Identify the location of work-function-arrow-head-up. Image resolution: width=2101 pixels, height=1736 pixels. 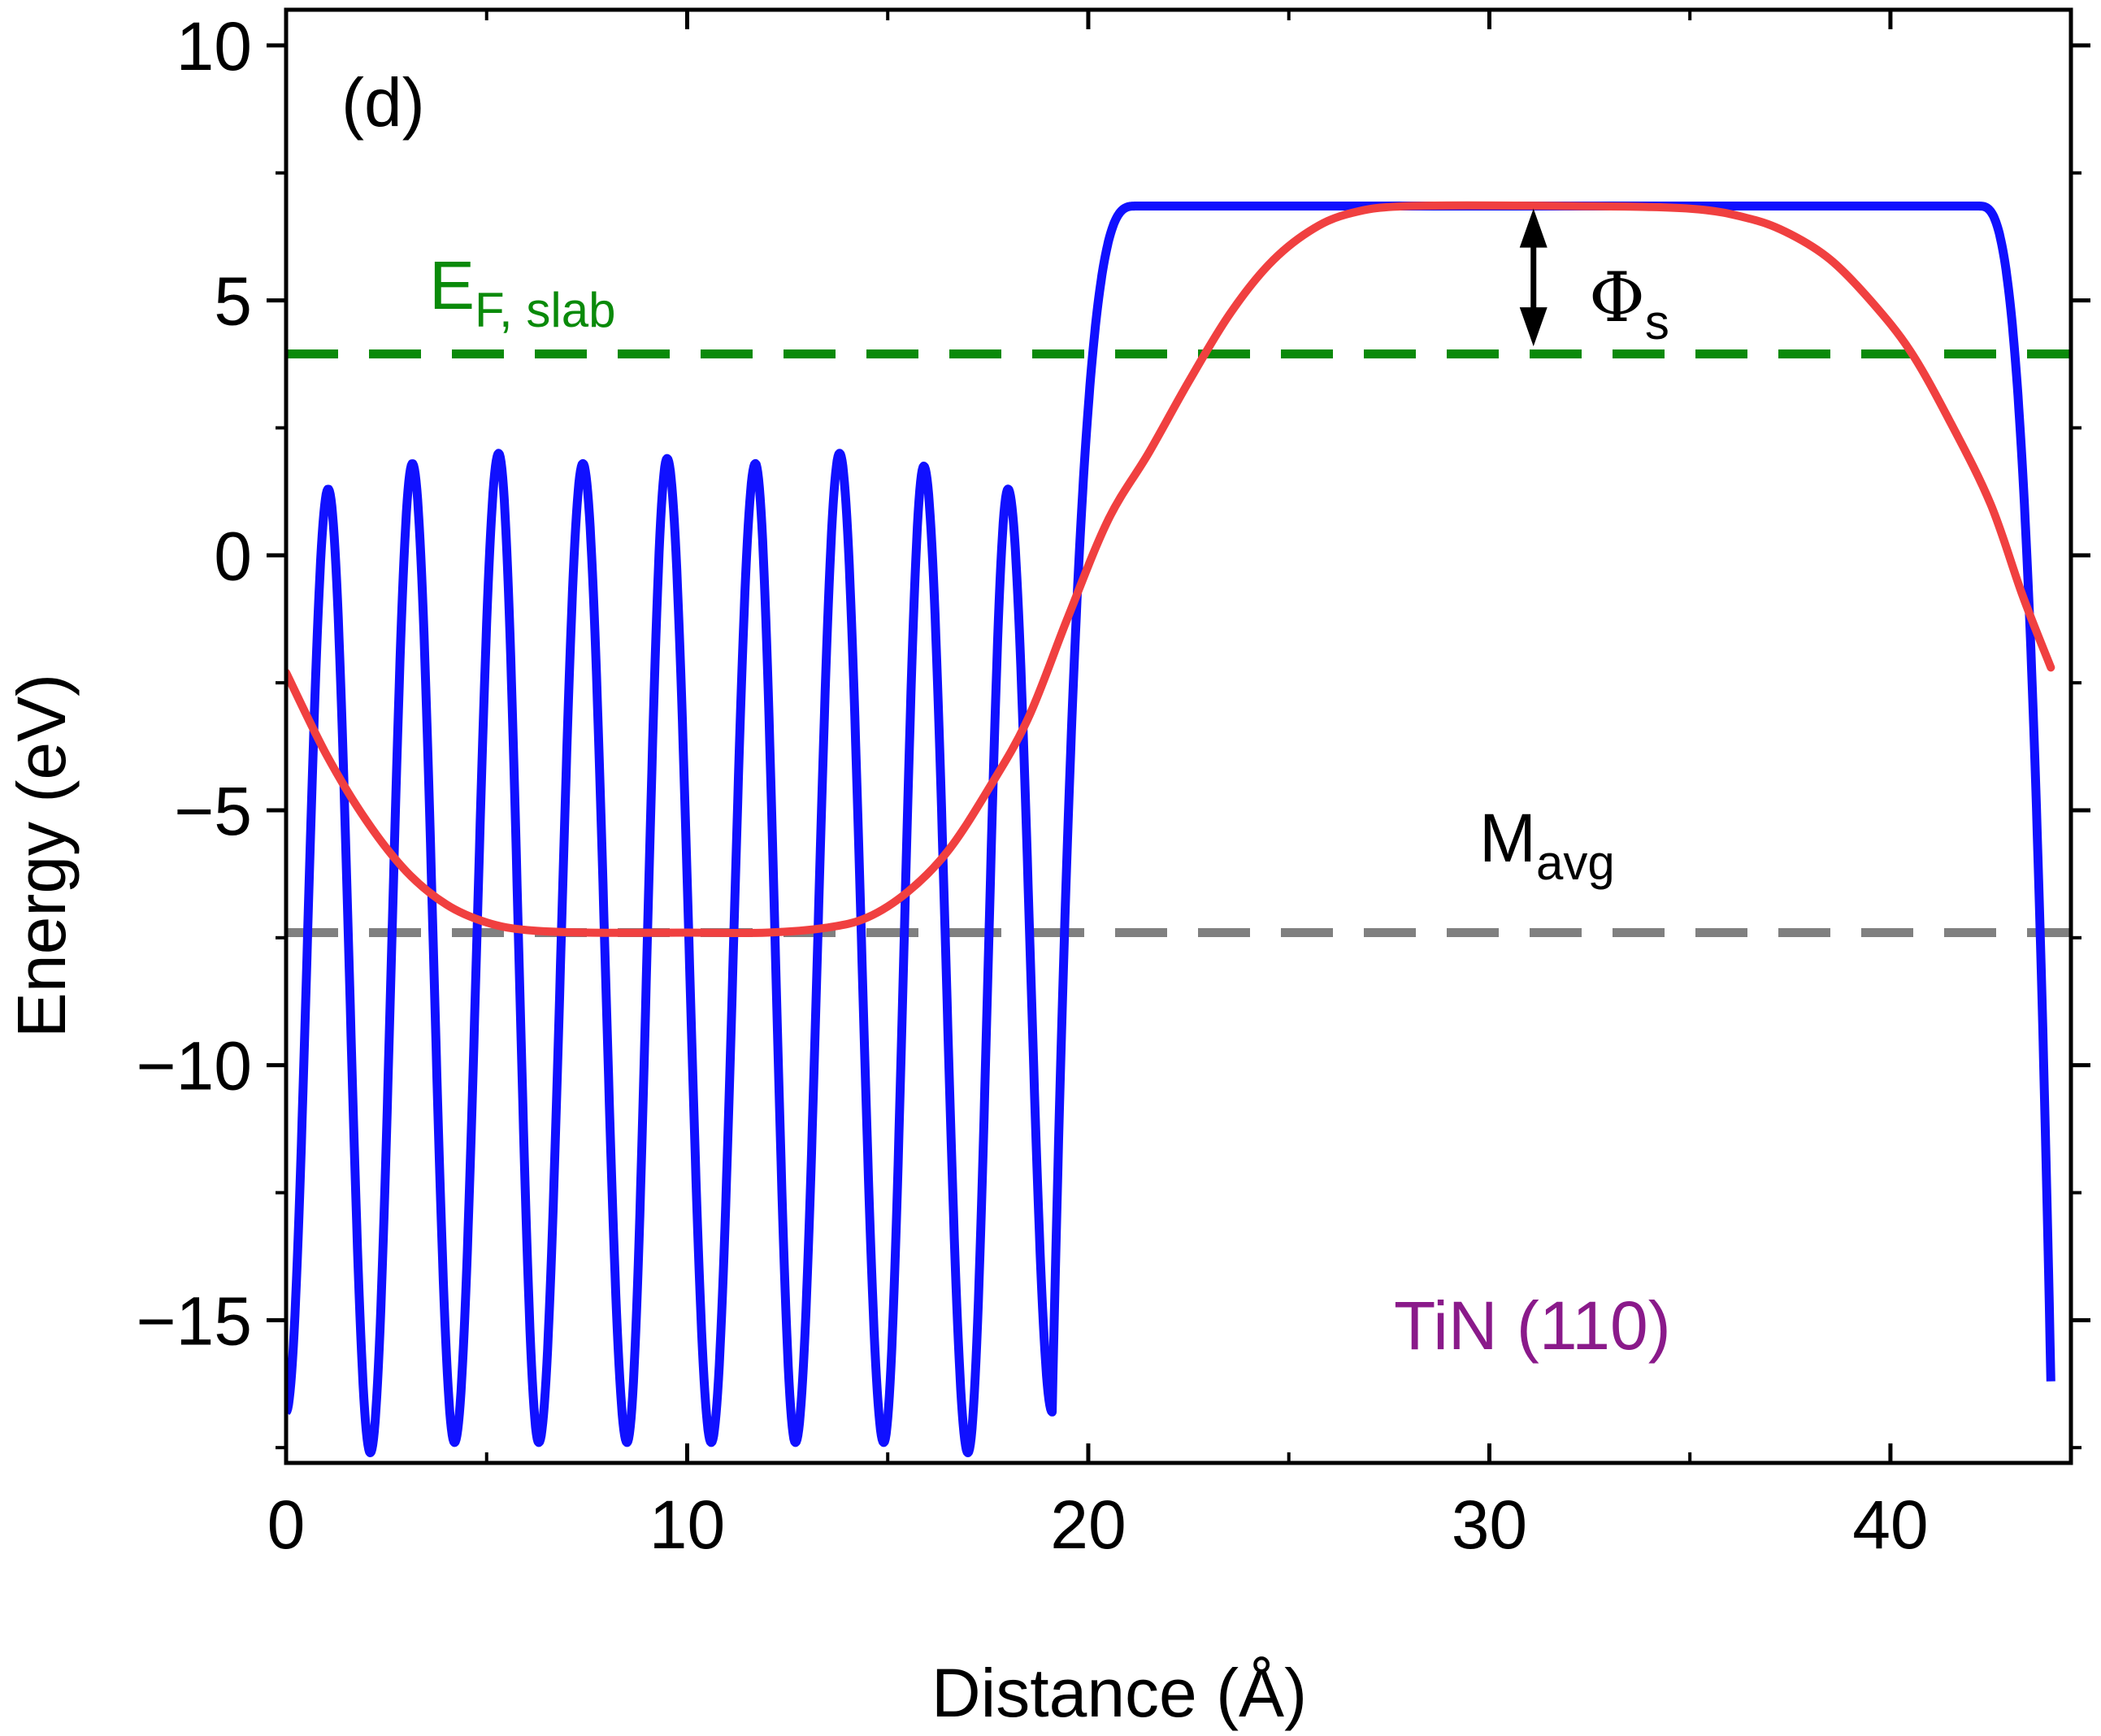
(1533, 228).